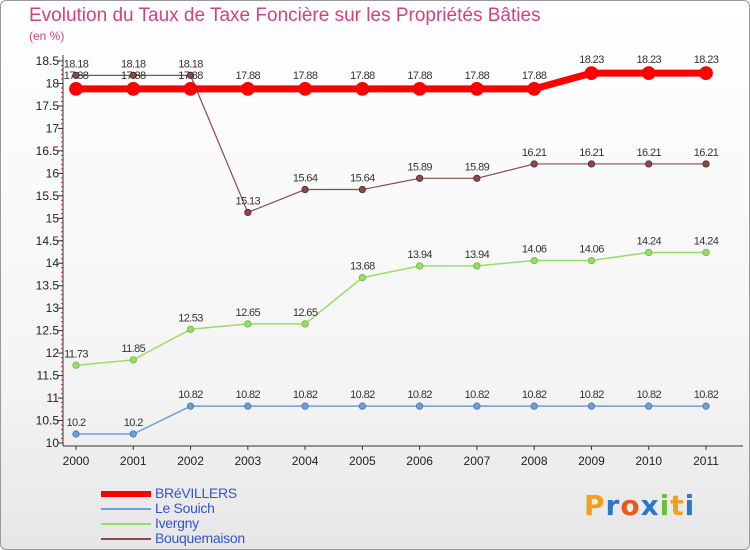 This screenshot has width=750, height=550. Describe the element at coordinates (595, 505) in the screenshot. I see `logo-letter: P` at that location.